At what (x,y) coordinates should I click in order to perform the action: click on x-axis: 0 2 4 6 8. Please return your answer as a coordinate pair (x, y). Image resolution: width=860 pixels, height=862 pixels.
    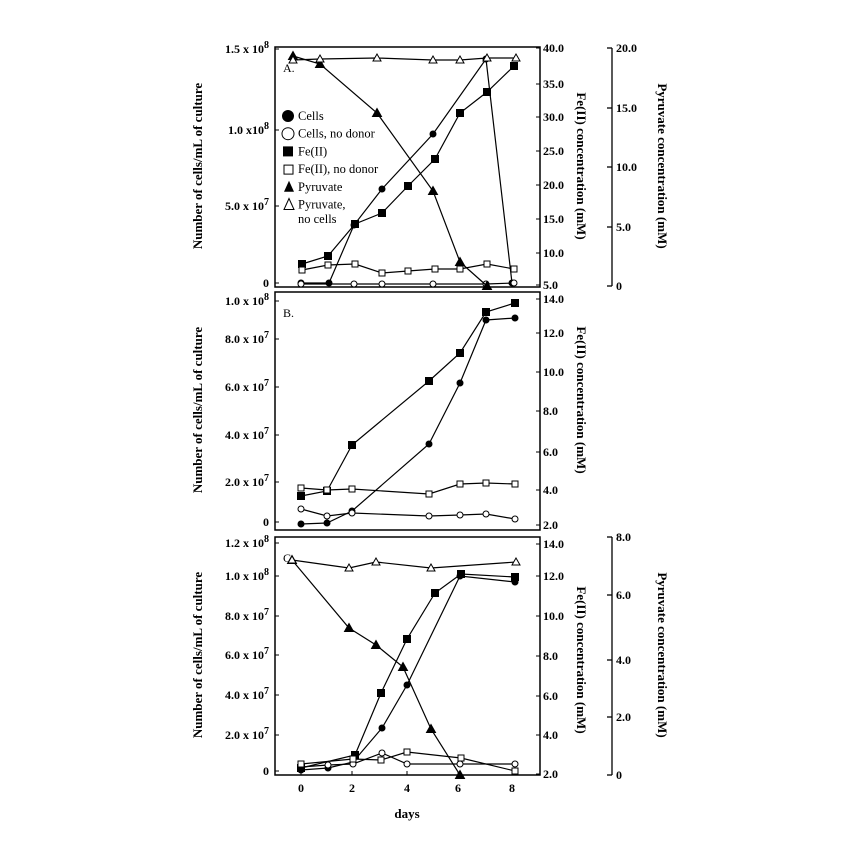
    Looking at the image, I should click on (406, 783).